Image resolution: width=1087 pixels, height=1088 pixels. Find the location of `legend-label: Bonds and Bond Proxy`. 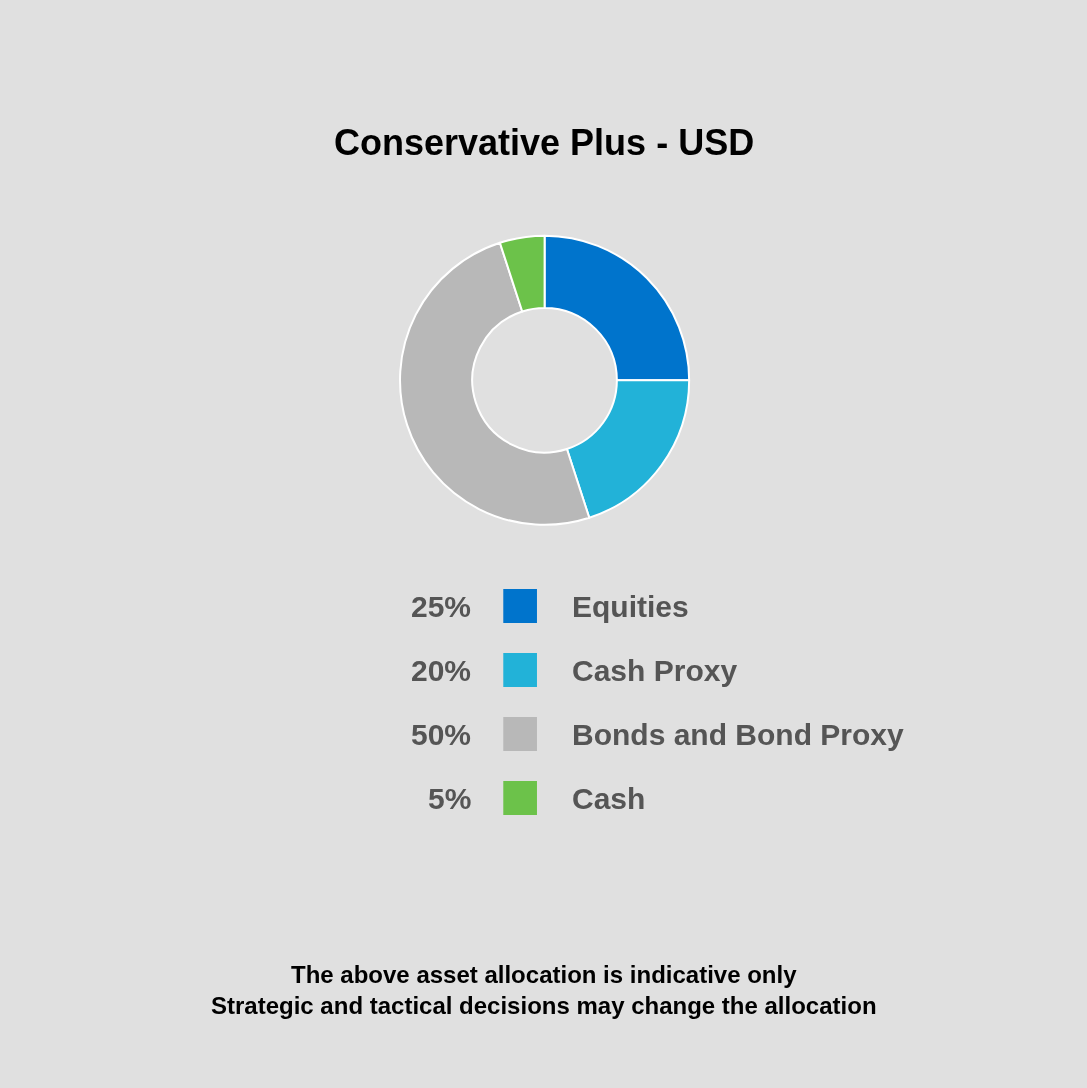

legend-label: Bonds and Bond Proxy is located at coordinates (738, 734).